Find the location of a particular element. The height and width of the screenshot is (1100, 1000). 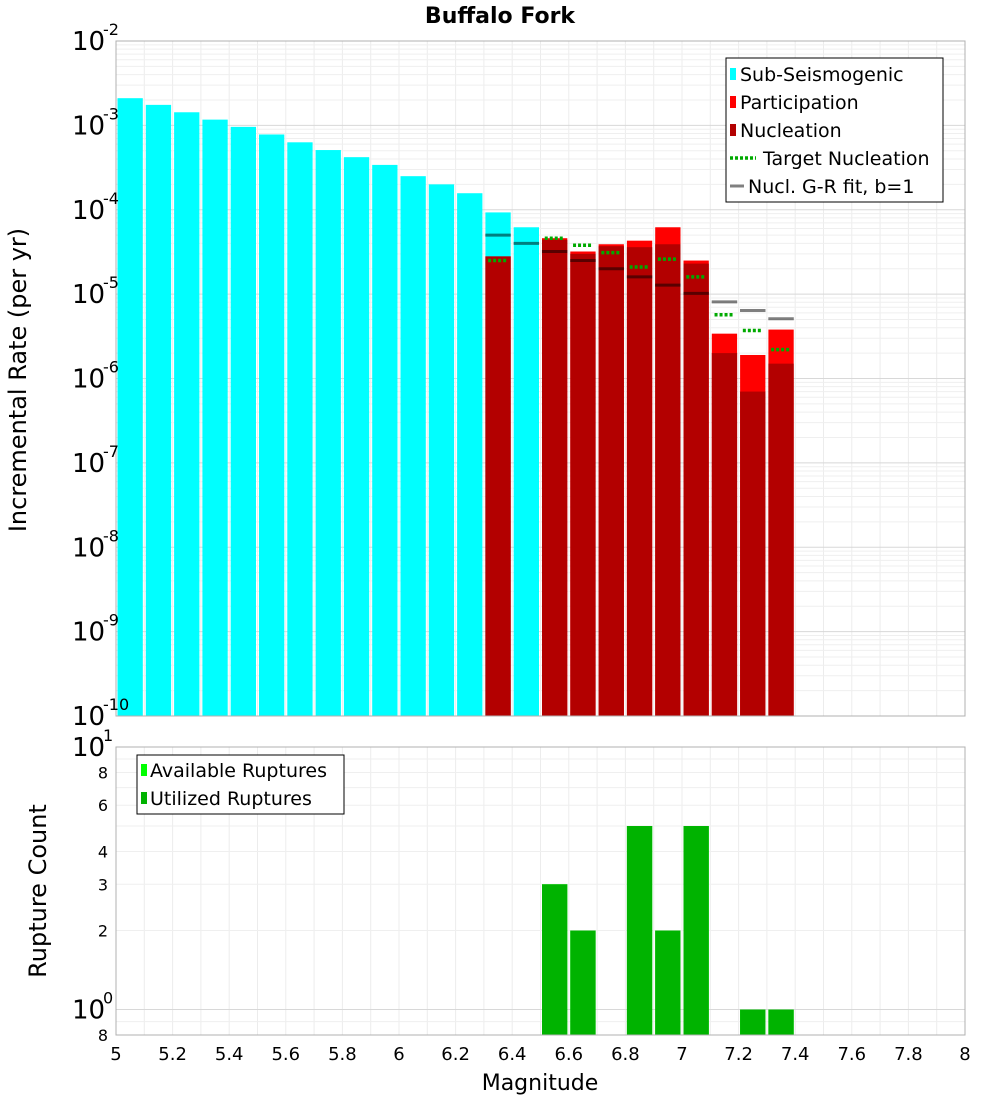

top-y-tick-exponent: -4 is located at coordinates (111, 198).